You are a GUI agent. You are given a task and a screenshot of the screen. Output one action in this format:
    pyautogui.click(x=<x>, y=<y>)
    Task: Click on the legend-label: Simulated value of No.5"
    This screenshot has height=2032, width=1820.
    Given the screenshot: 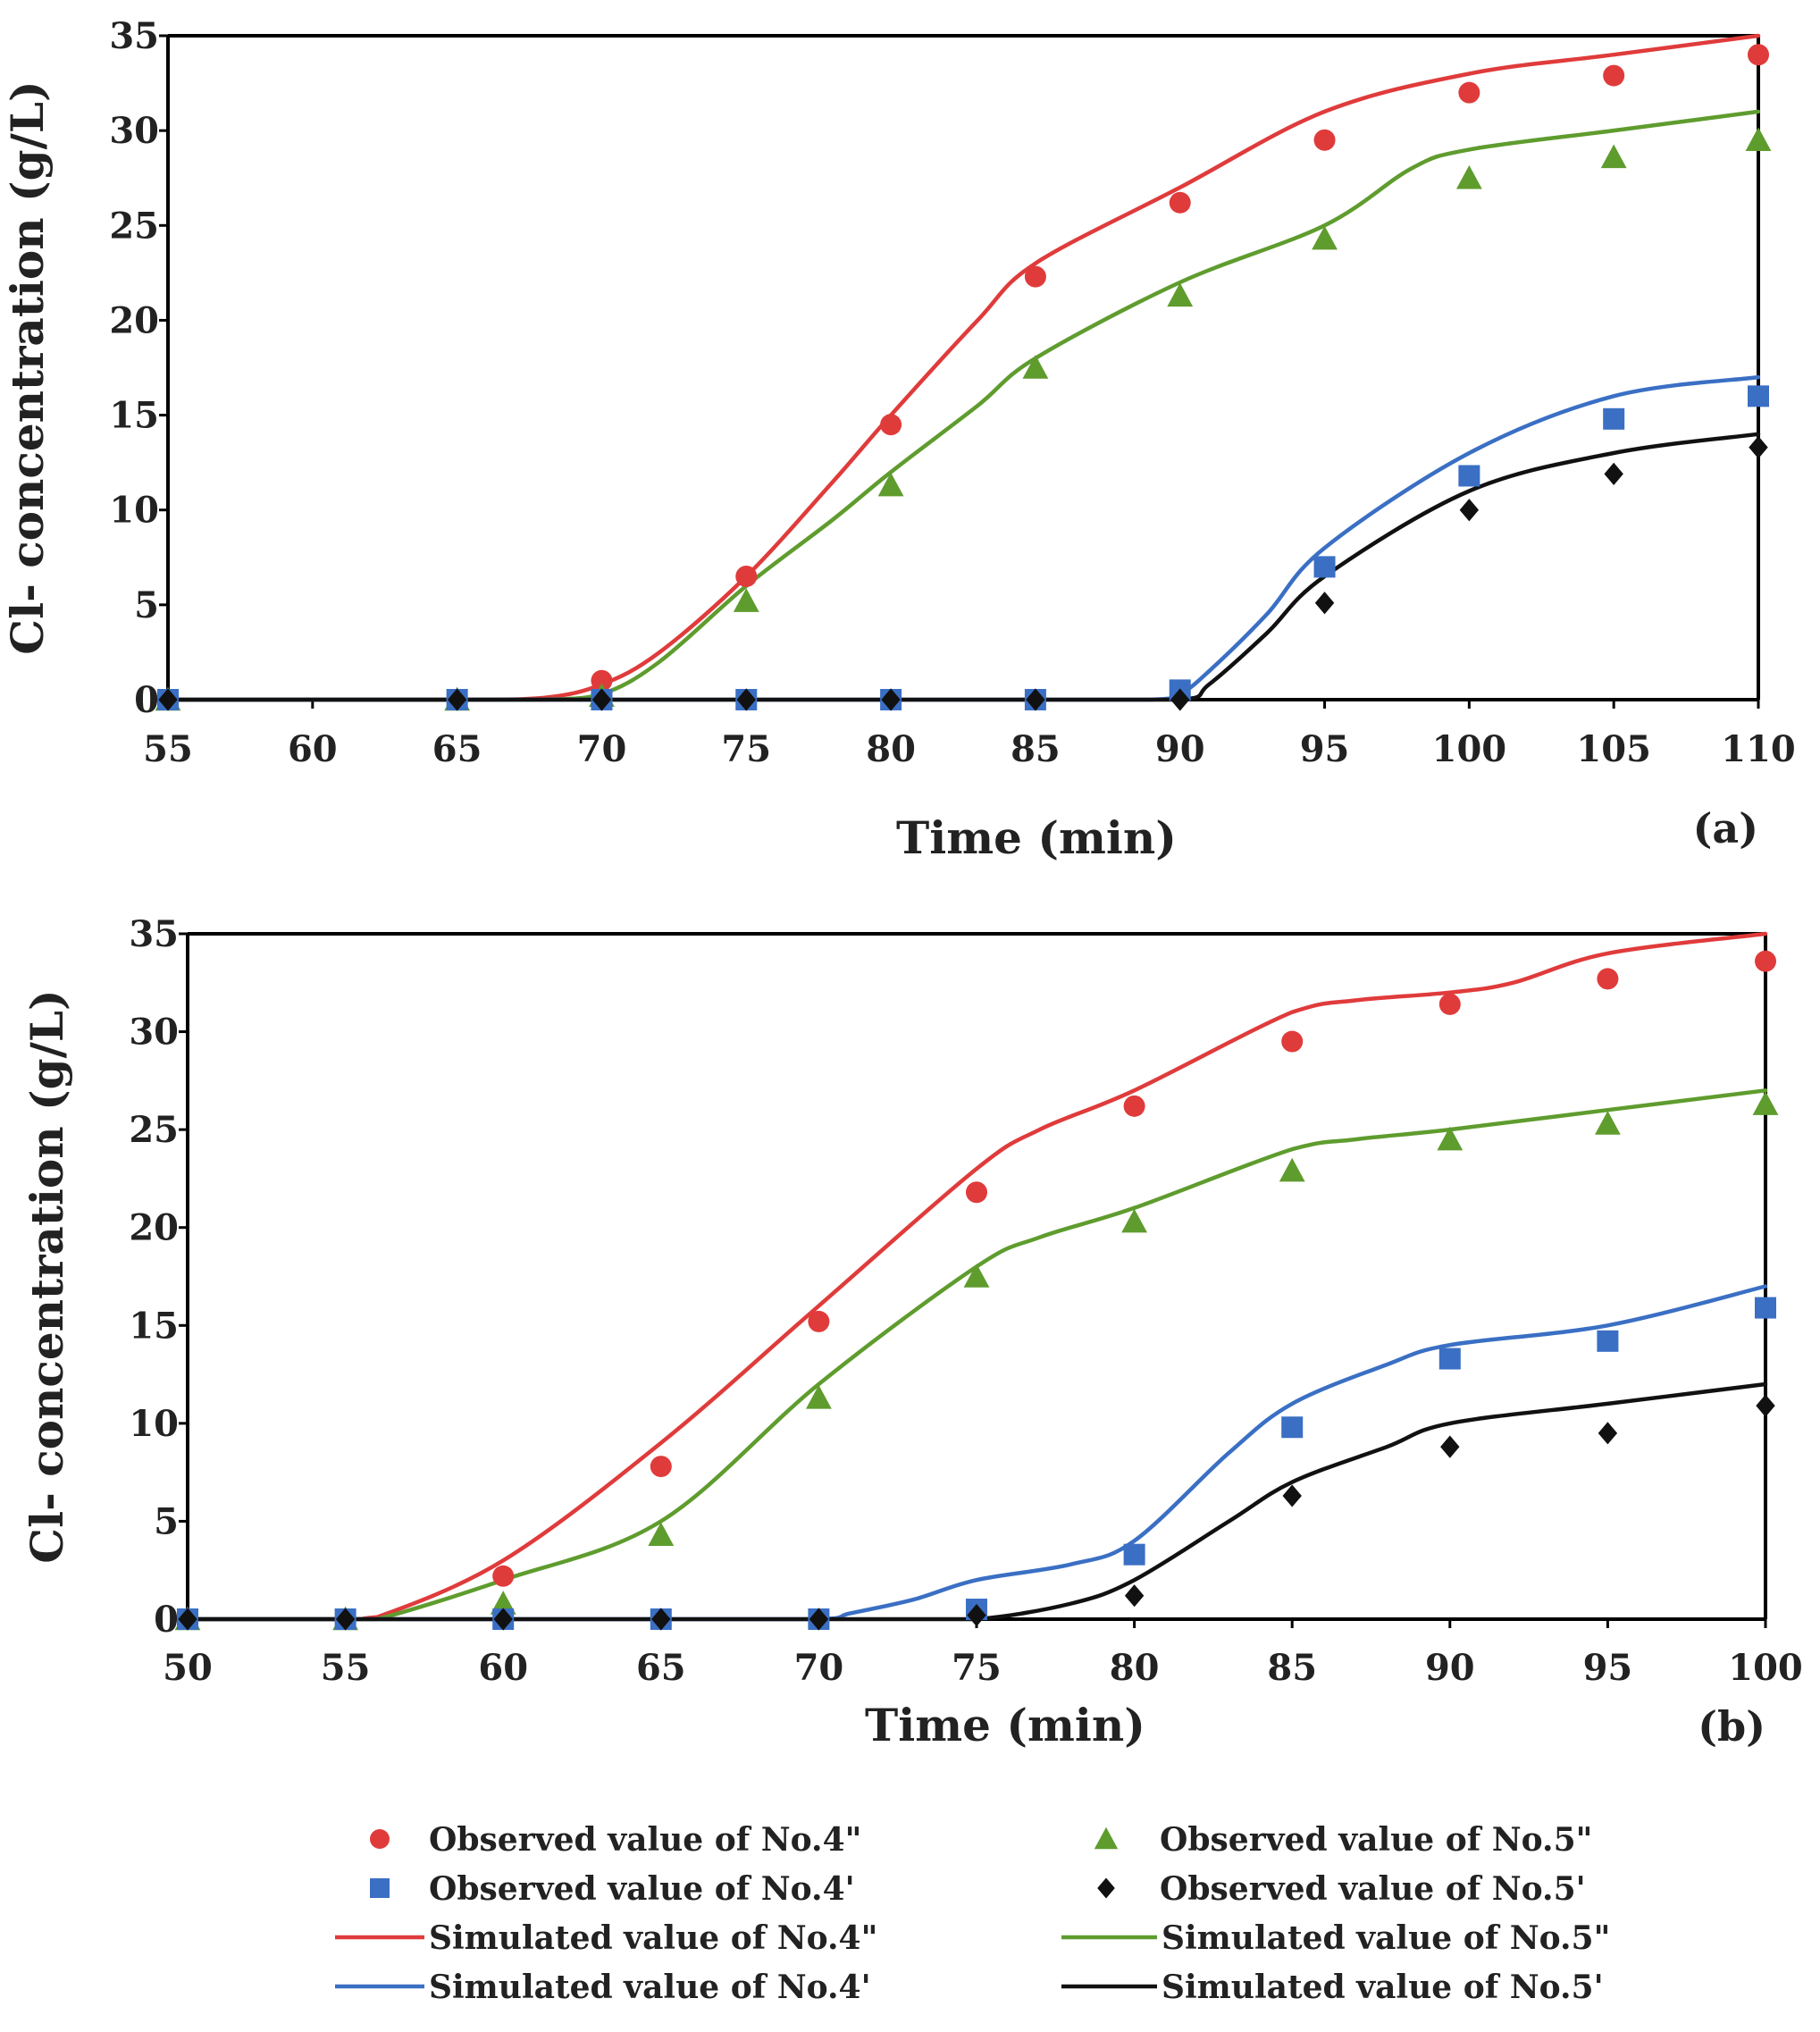 What is the action you would take?
    pyautogui.click(x=1386, y=1938)
    